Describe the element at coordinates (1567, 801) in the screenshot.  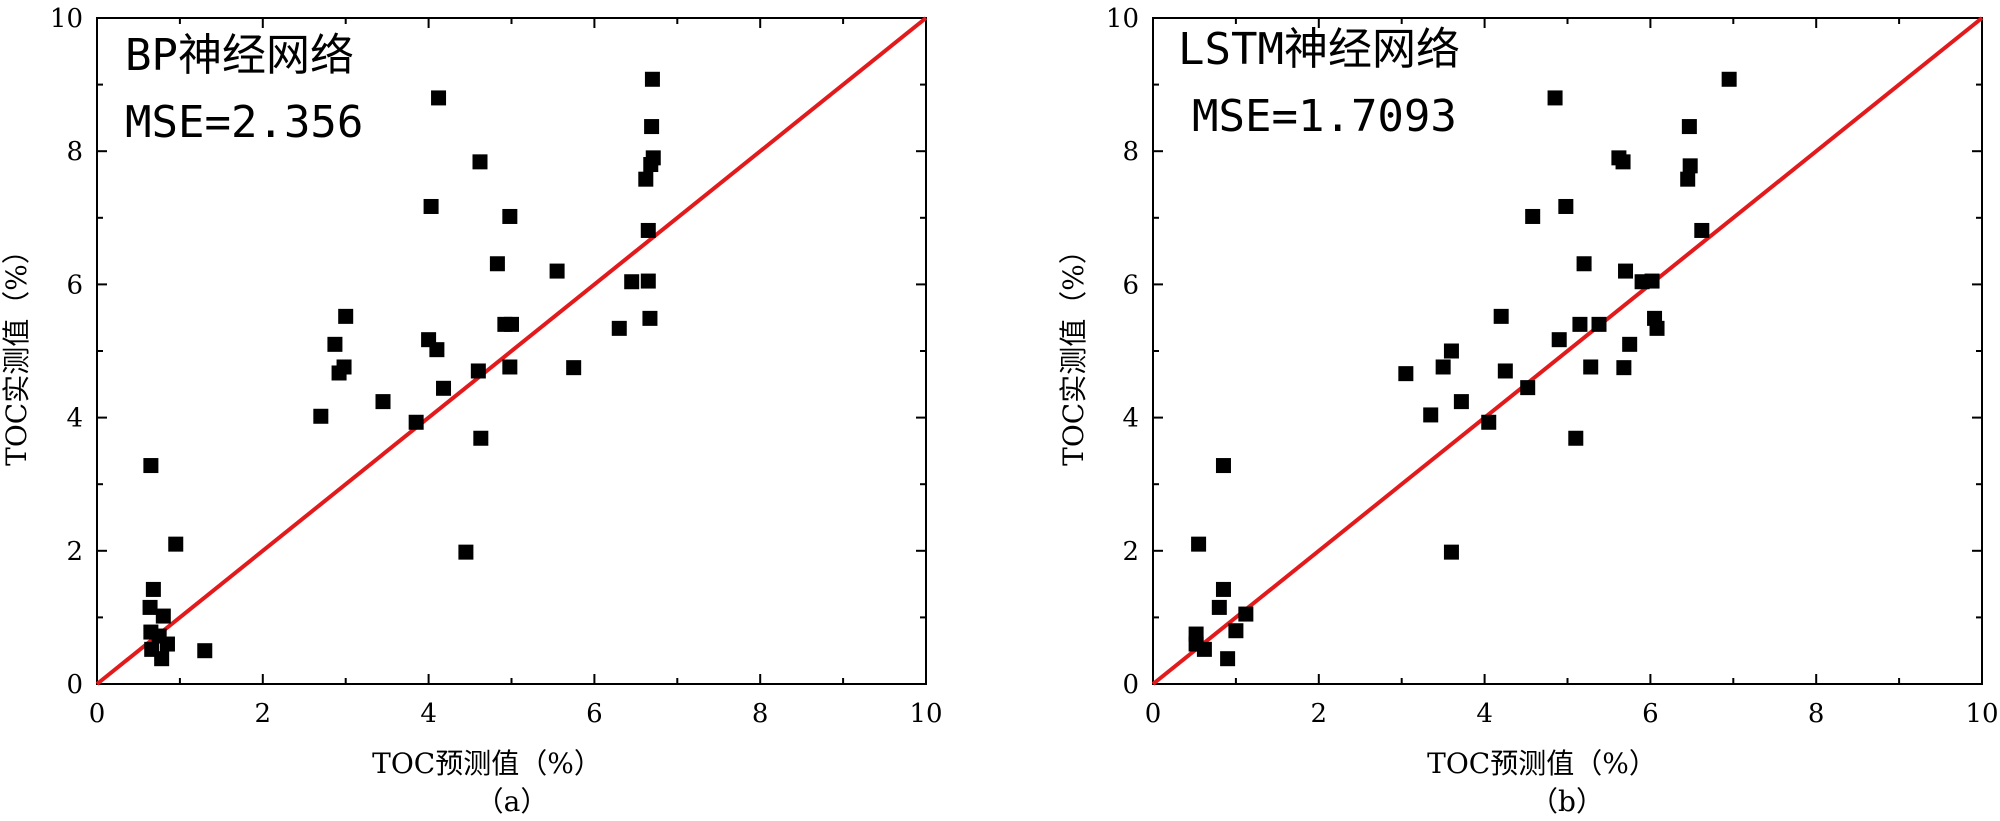
I see `panel-caption: （b）` at that location.